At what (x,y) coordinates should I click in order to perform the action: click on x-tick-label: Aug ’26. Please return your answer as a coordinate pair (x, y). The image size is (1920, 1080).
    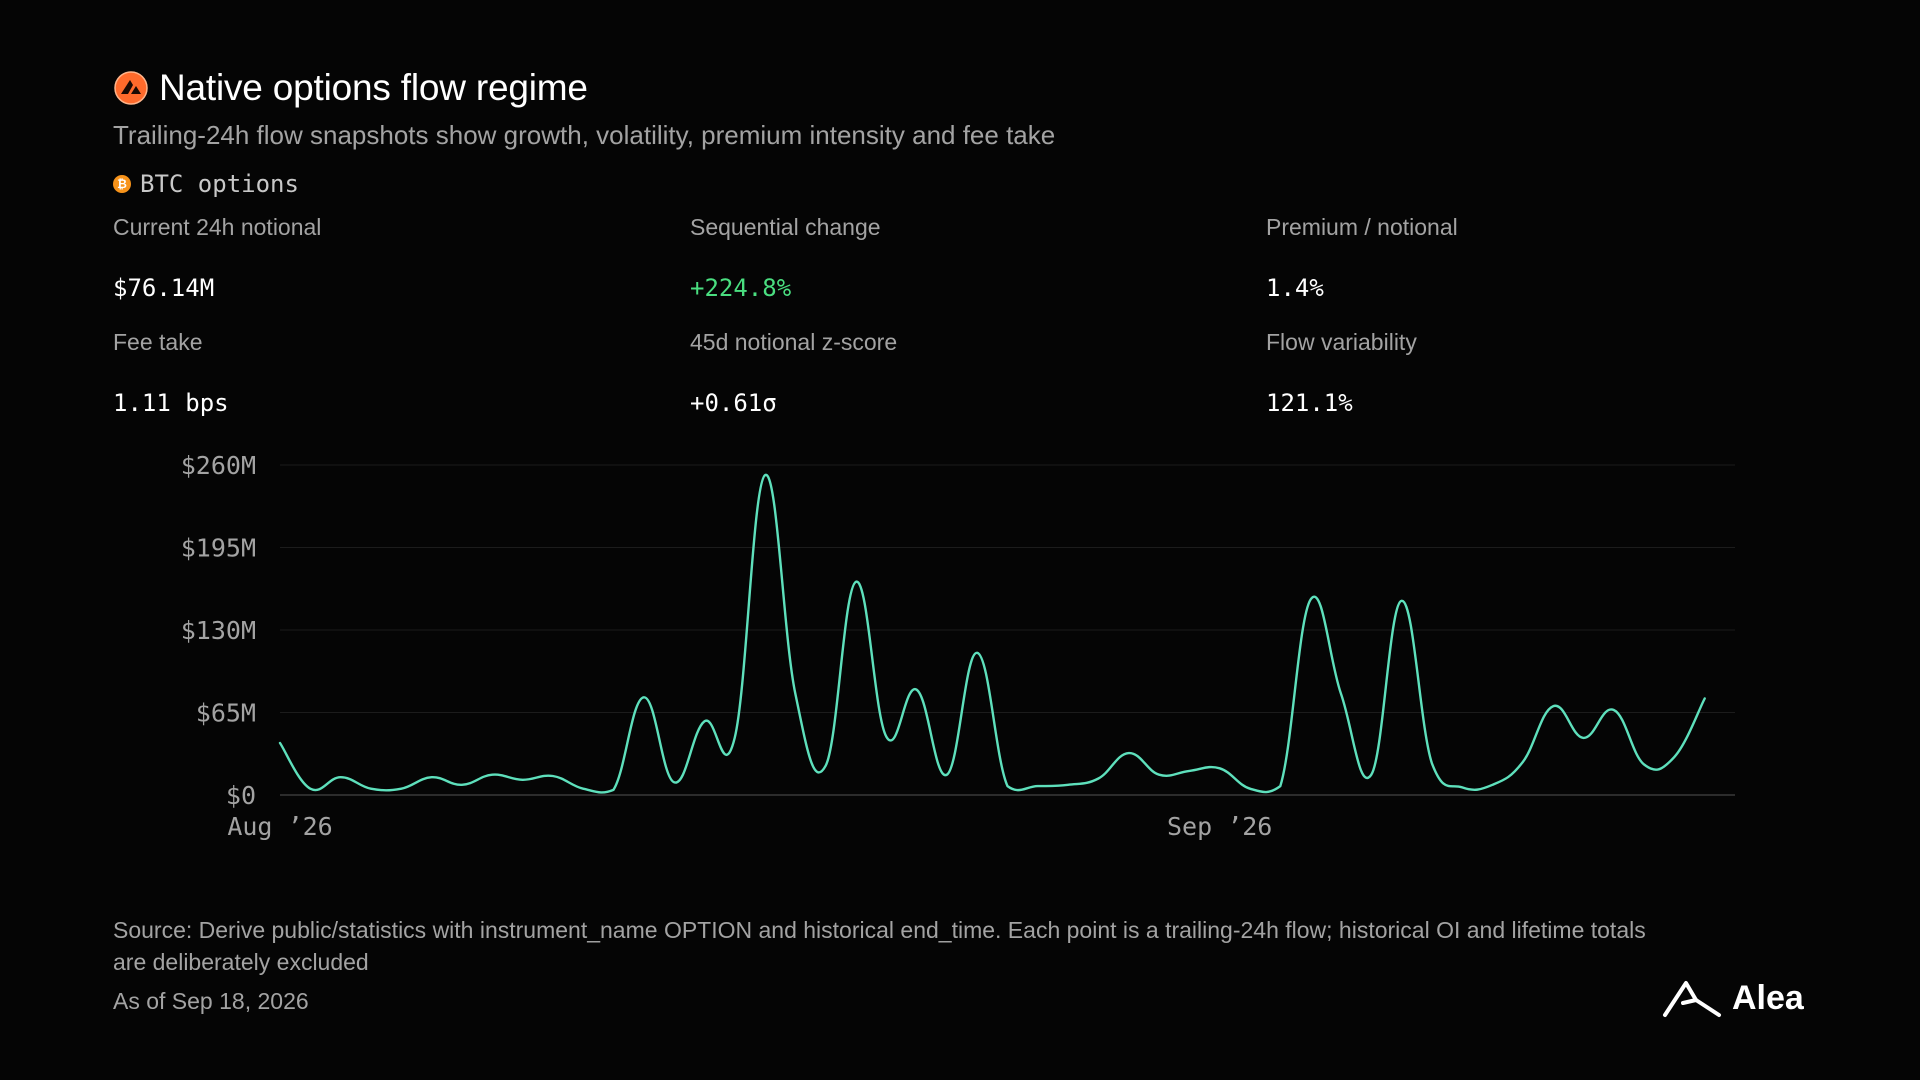
    Looking at the image, I should click on (279, 826).